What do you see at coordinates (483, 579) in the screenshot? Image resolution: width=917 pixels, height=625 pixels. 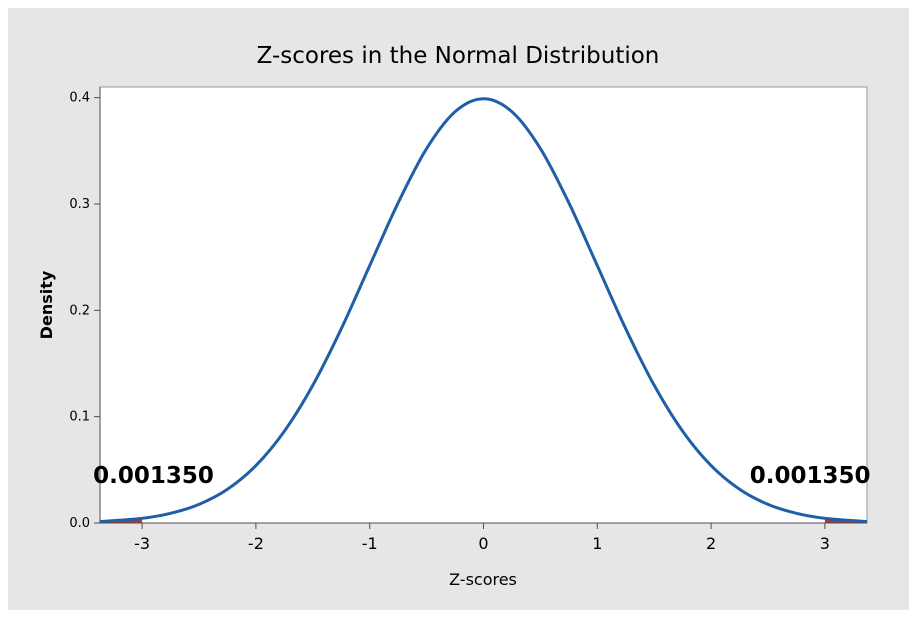 I see `x-axis-label: Z-scores` at bounding box center [483, 579].